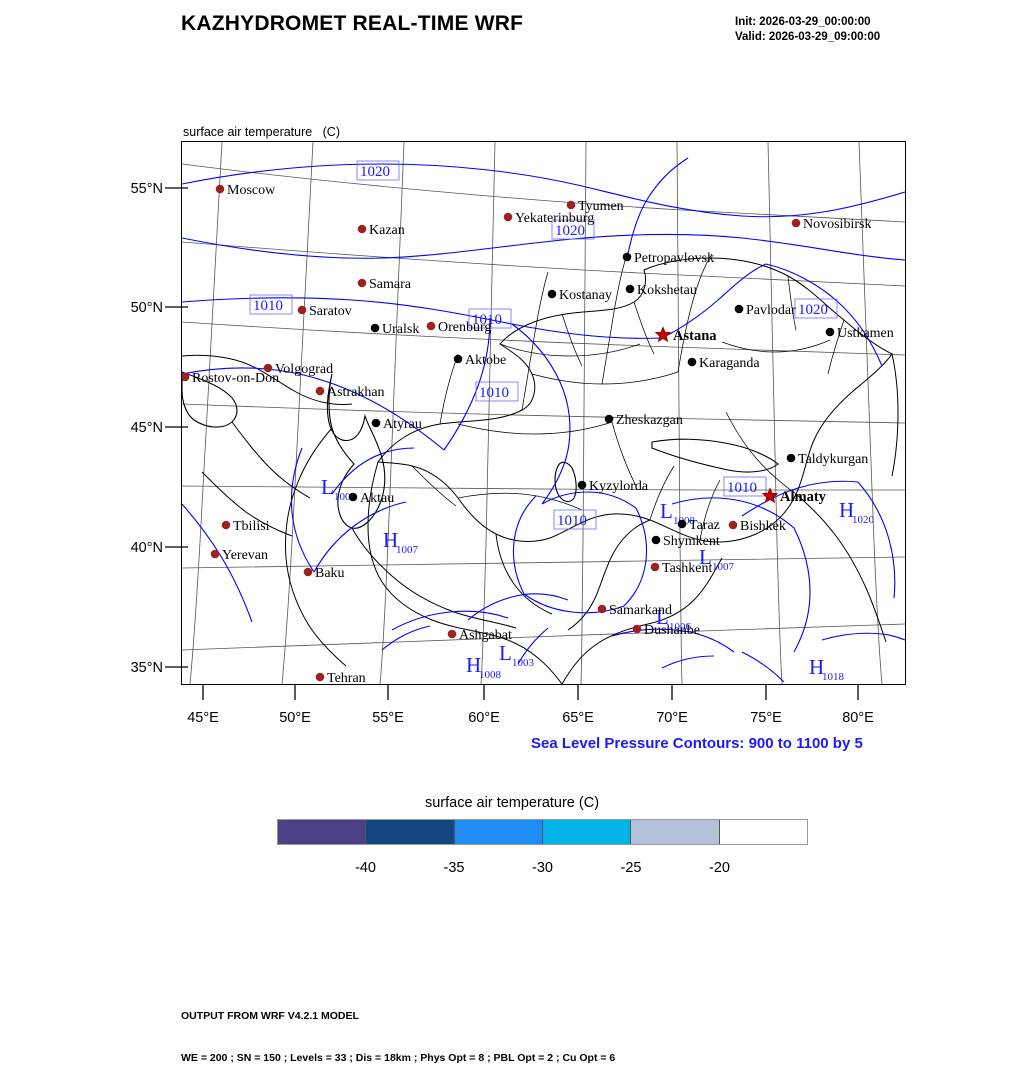 The width and height of the screenshot is (1024, 1079). I want to click on city-marker: Uralsk, so click(395, 329).